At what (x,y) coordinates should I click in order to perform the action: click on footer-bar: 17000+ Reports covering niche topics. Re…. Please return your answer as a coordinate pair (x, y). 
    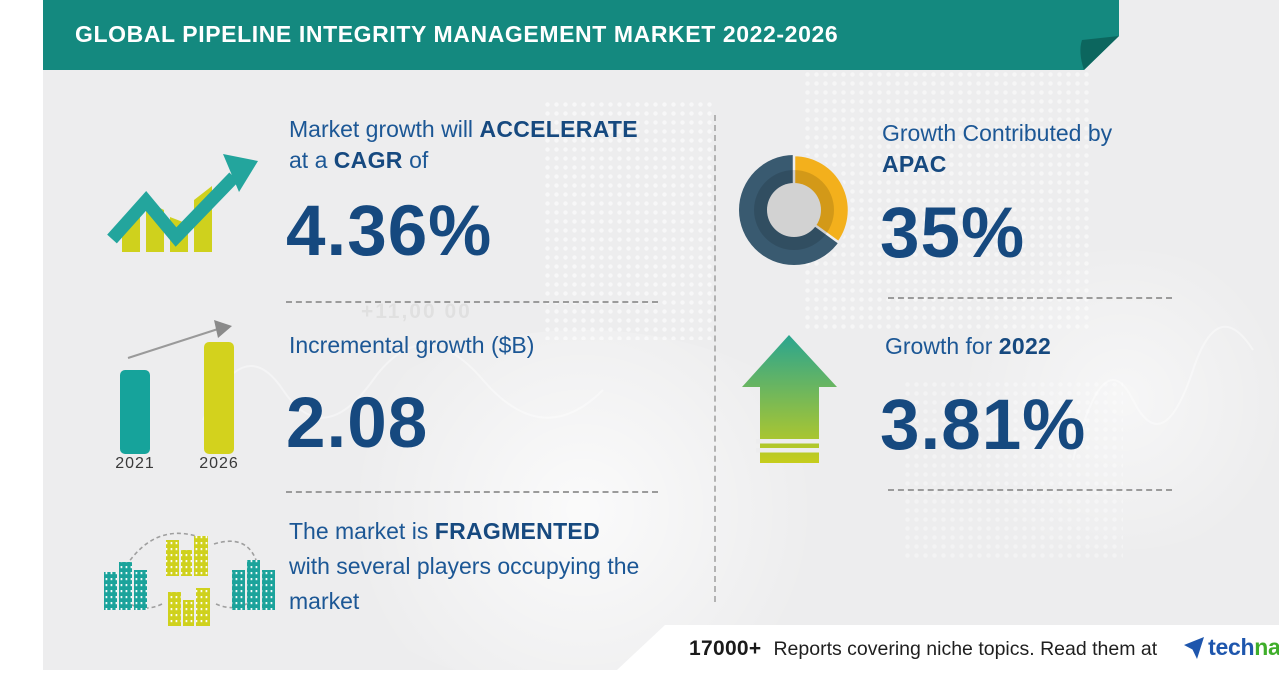
    Looking at the image, I should click on (948, 647).